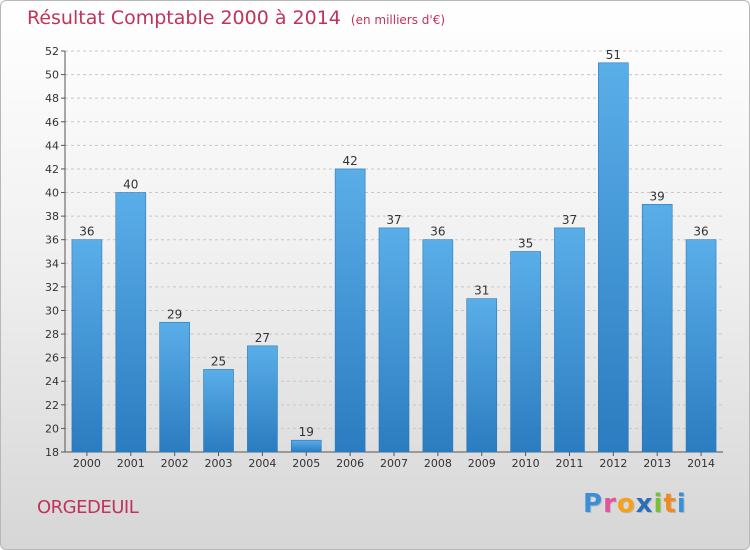 The width and height of the screenshot is (750, 550). What do you see at coordinates (613, 55) in the screenshot?
I see `bar-value-label: 51` at bounding box center [613, 55].